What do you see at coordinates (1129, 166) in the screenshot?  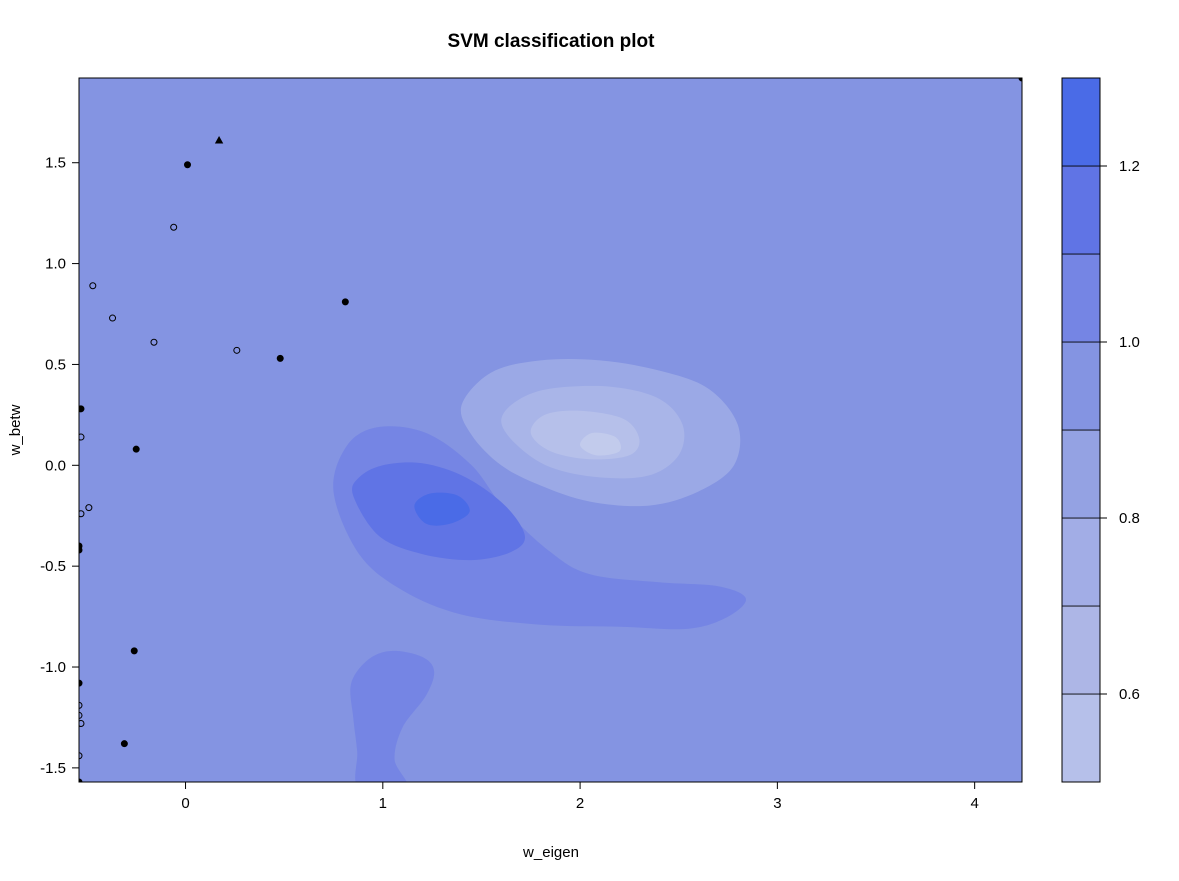 I see `legend-tick-label: 1.2` at bounding box center [1129, 166].